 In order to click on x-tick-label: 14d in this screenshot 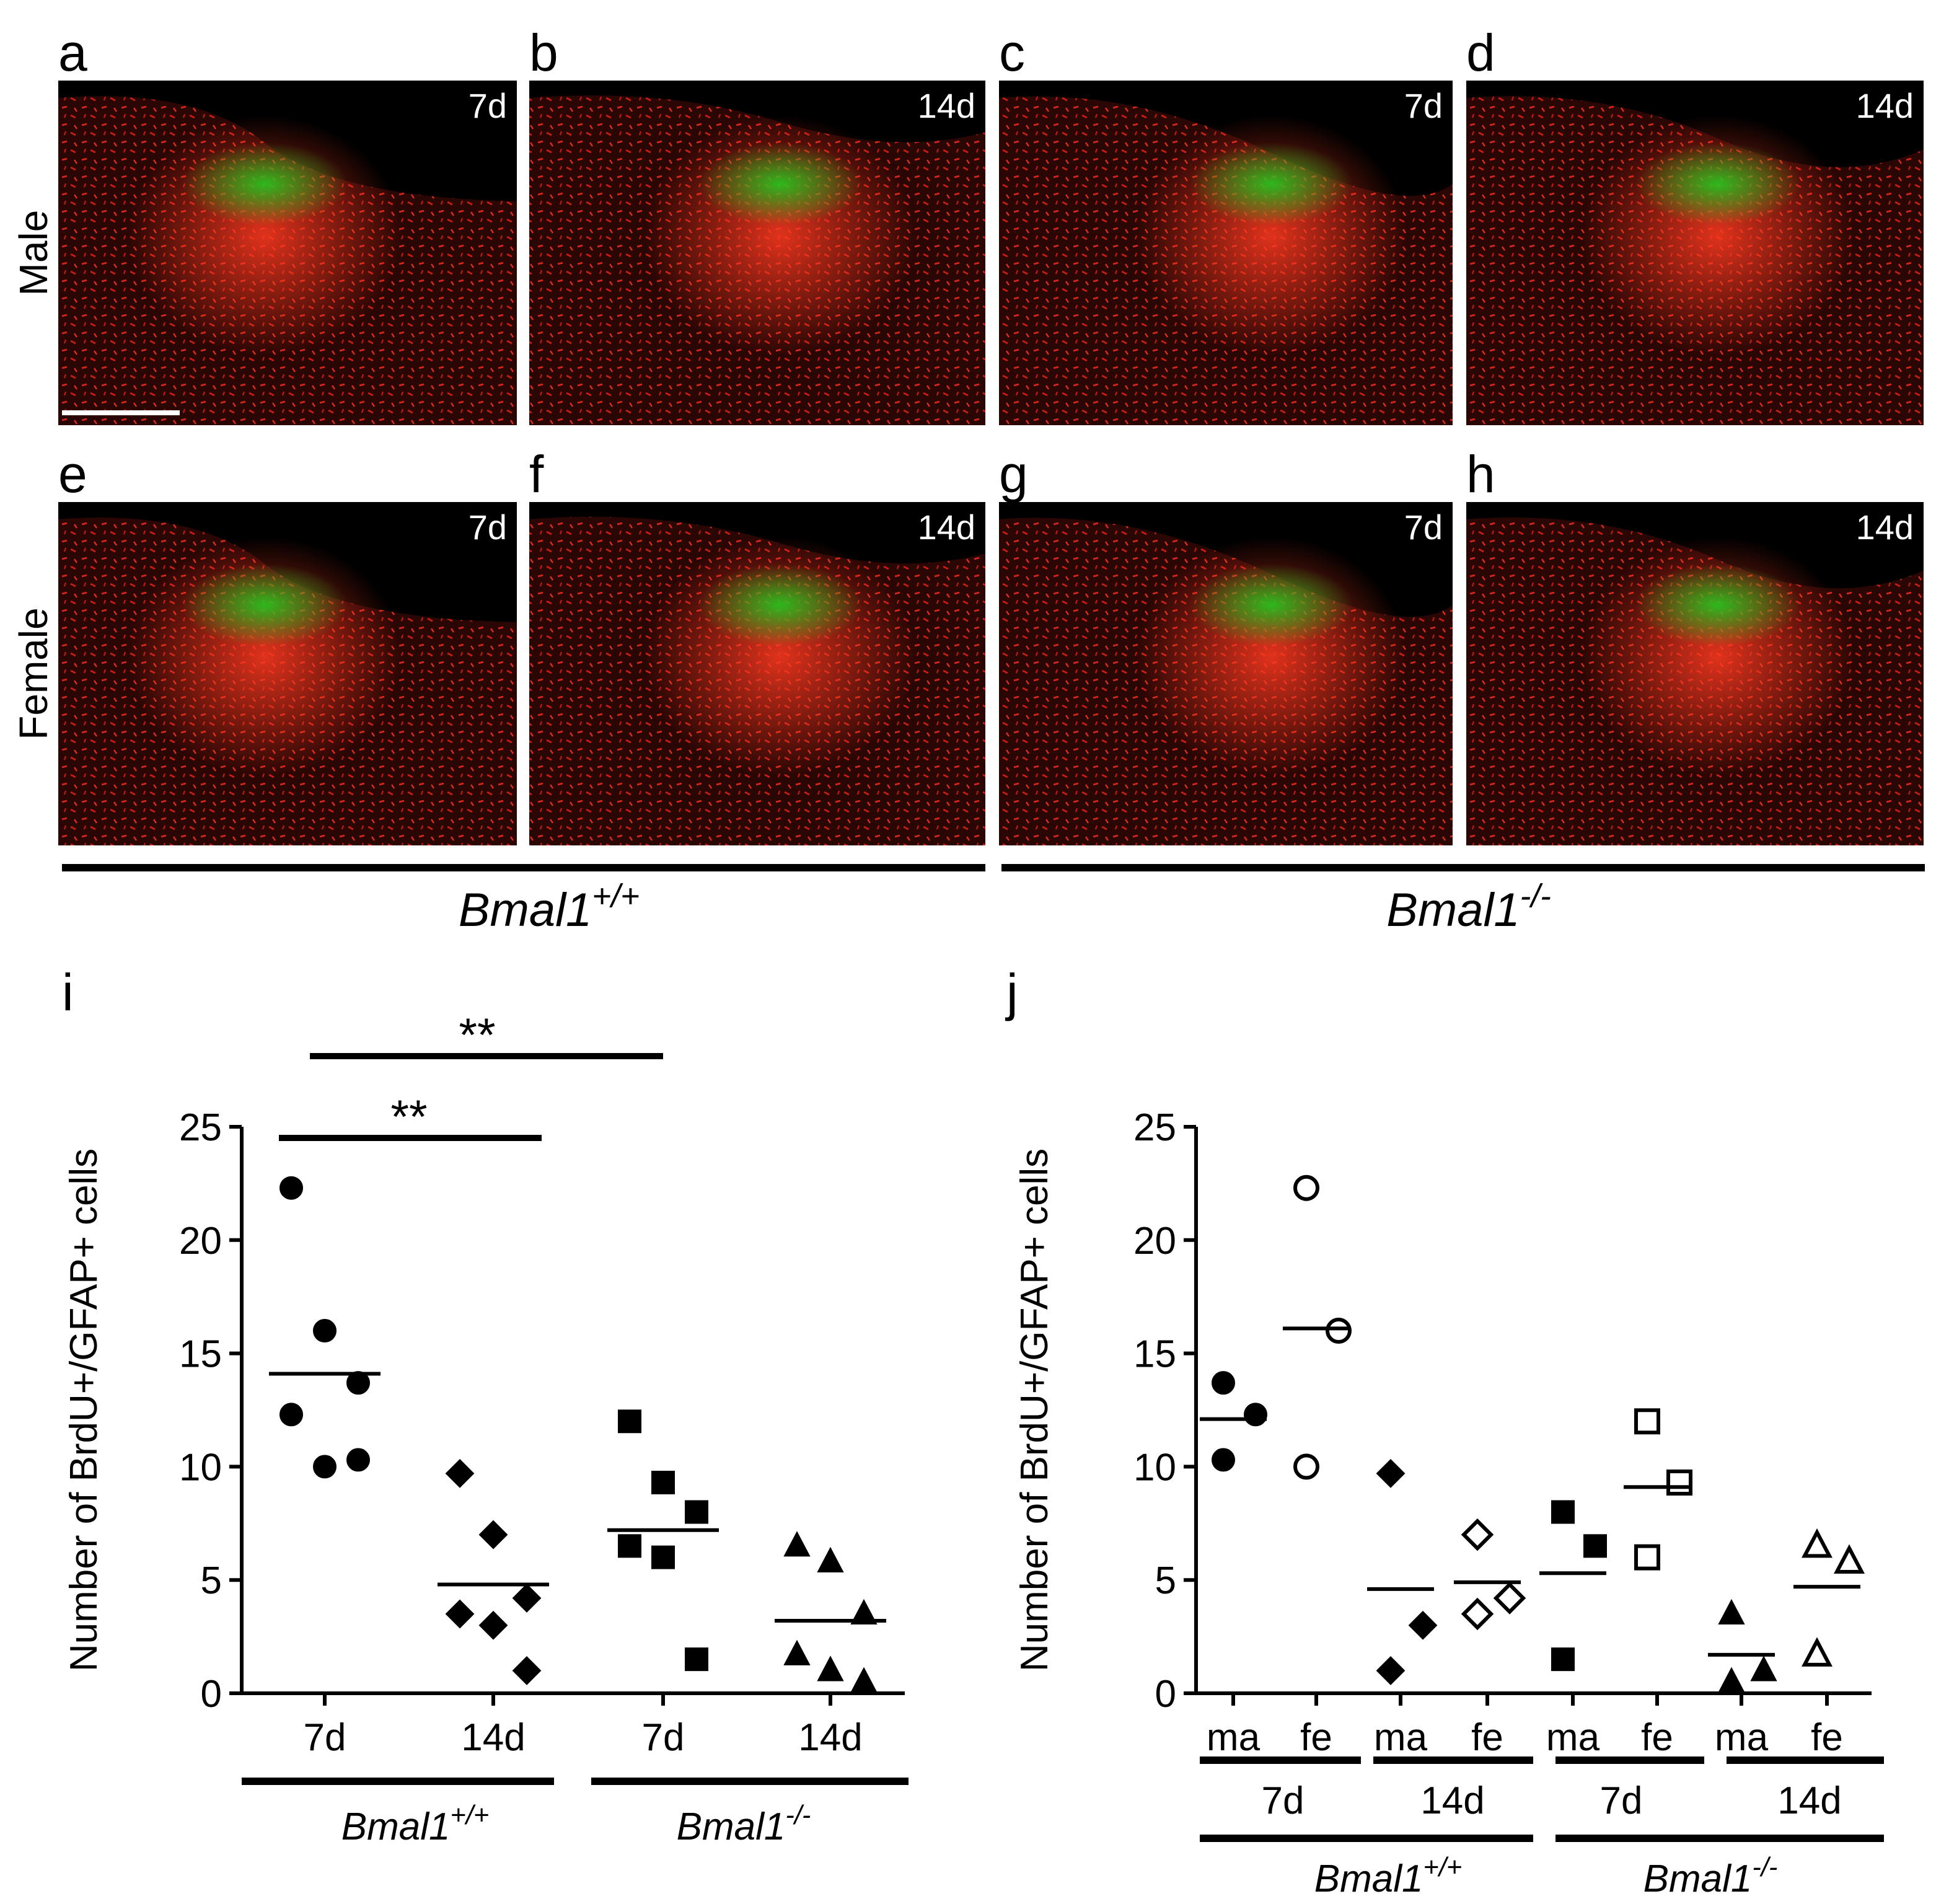, I will do `click(830, 1737)`.